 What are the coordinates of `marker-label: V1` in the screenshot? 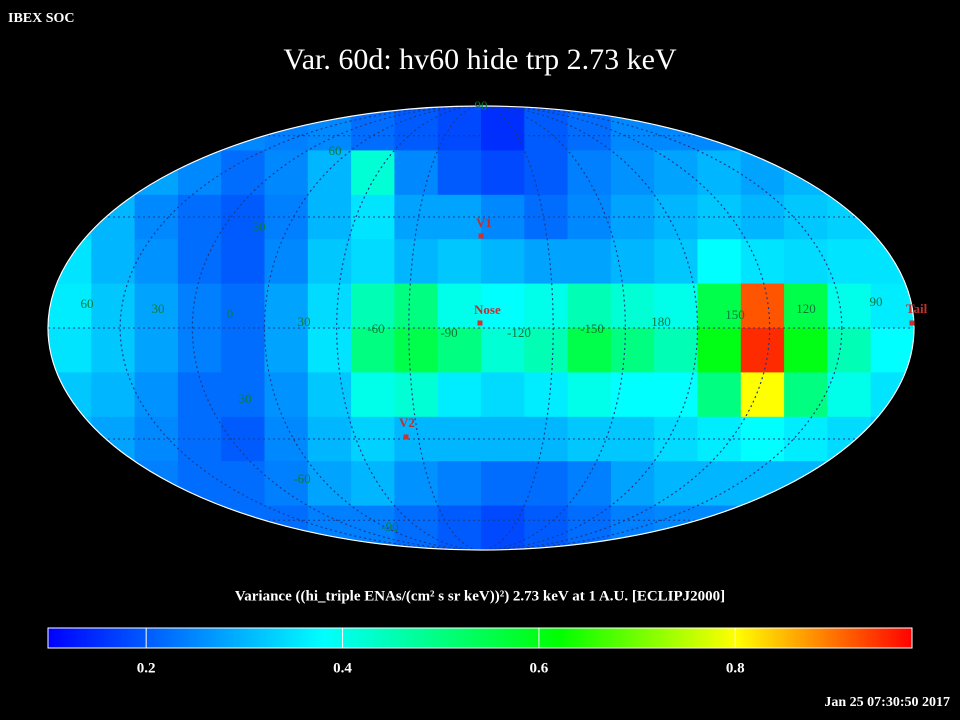 It's located at (484, 222).